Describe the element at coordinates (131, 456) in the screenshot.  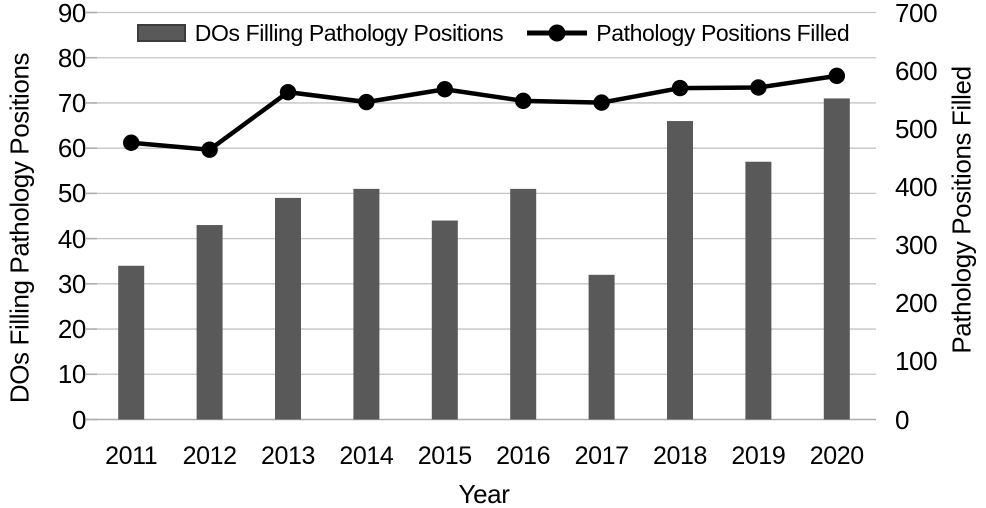
I see `x-axis-tick-label: 2011` at that location.